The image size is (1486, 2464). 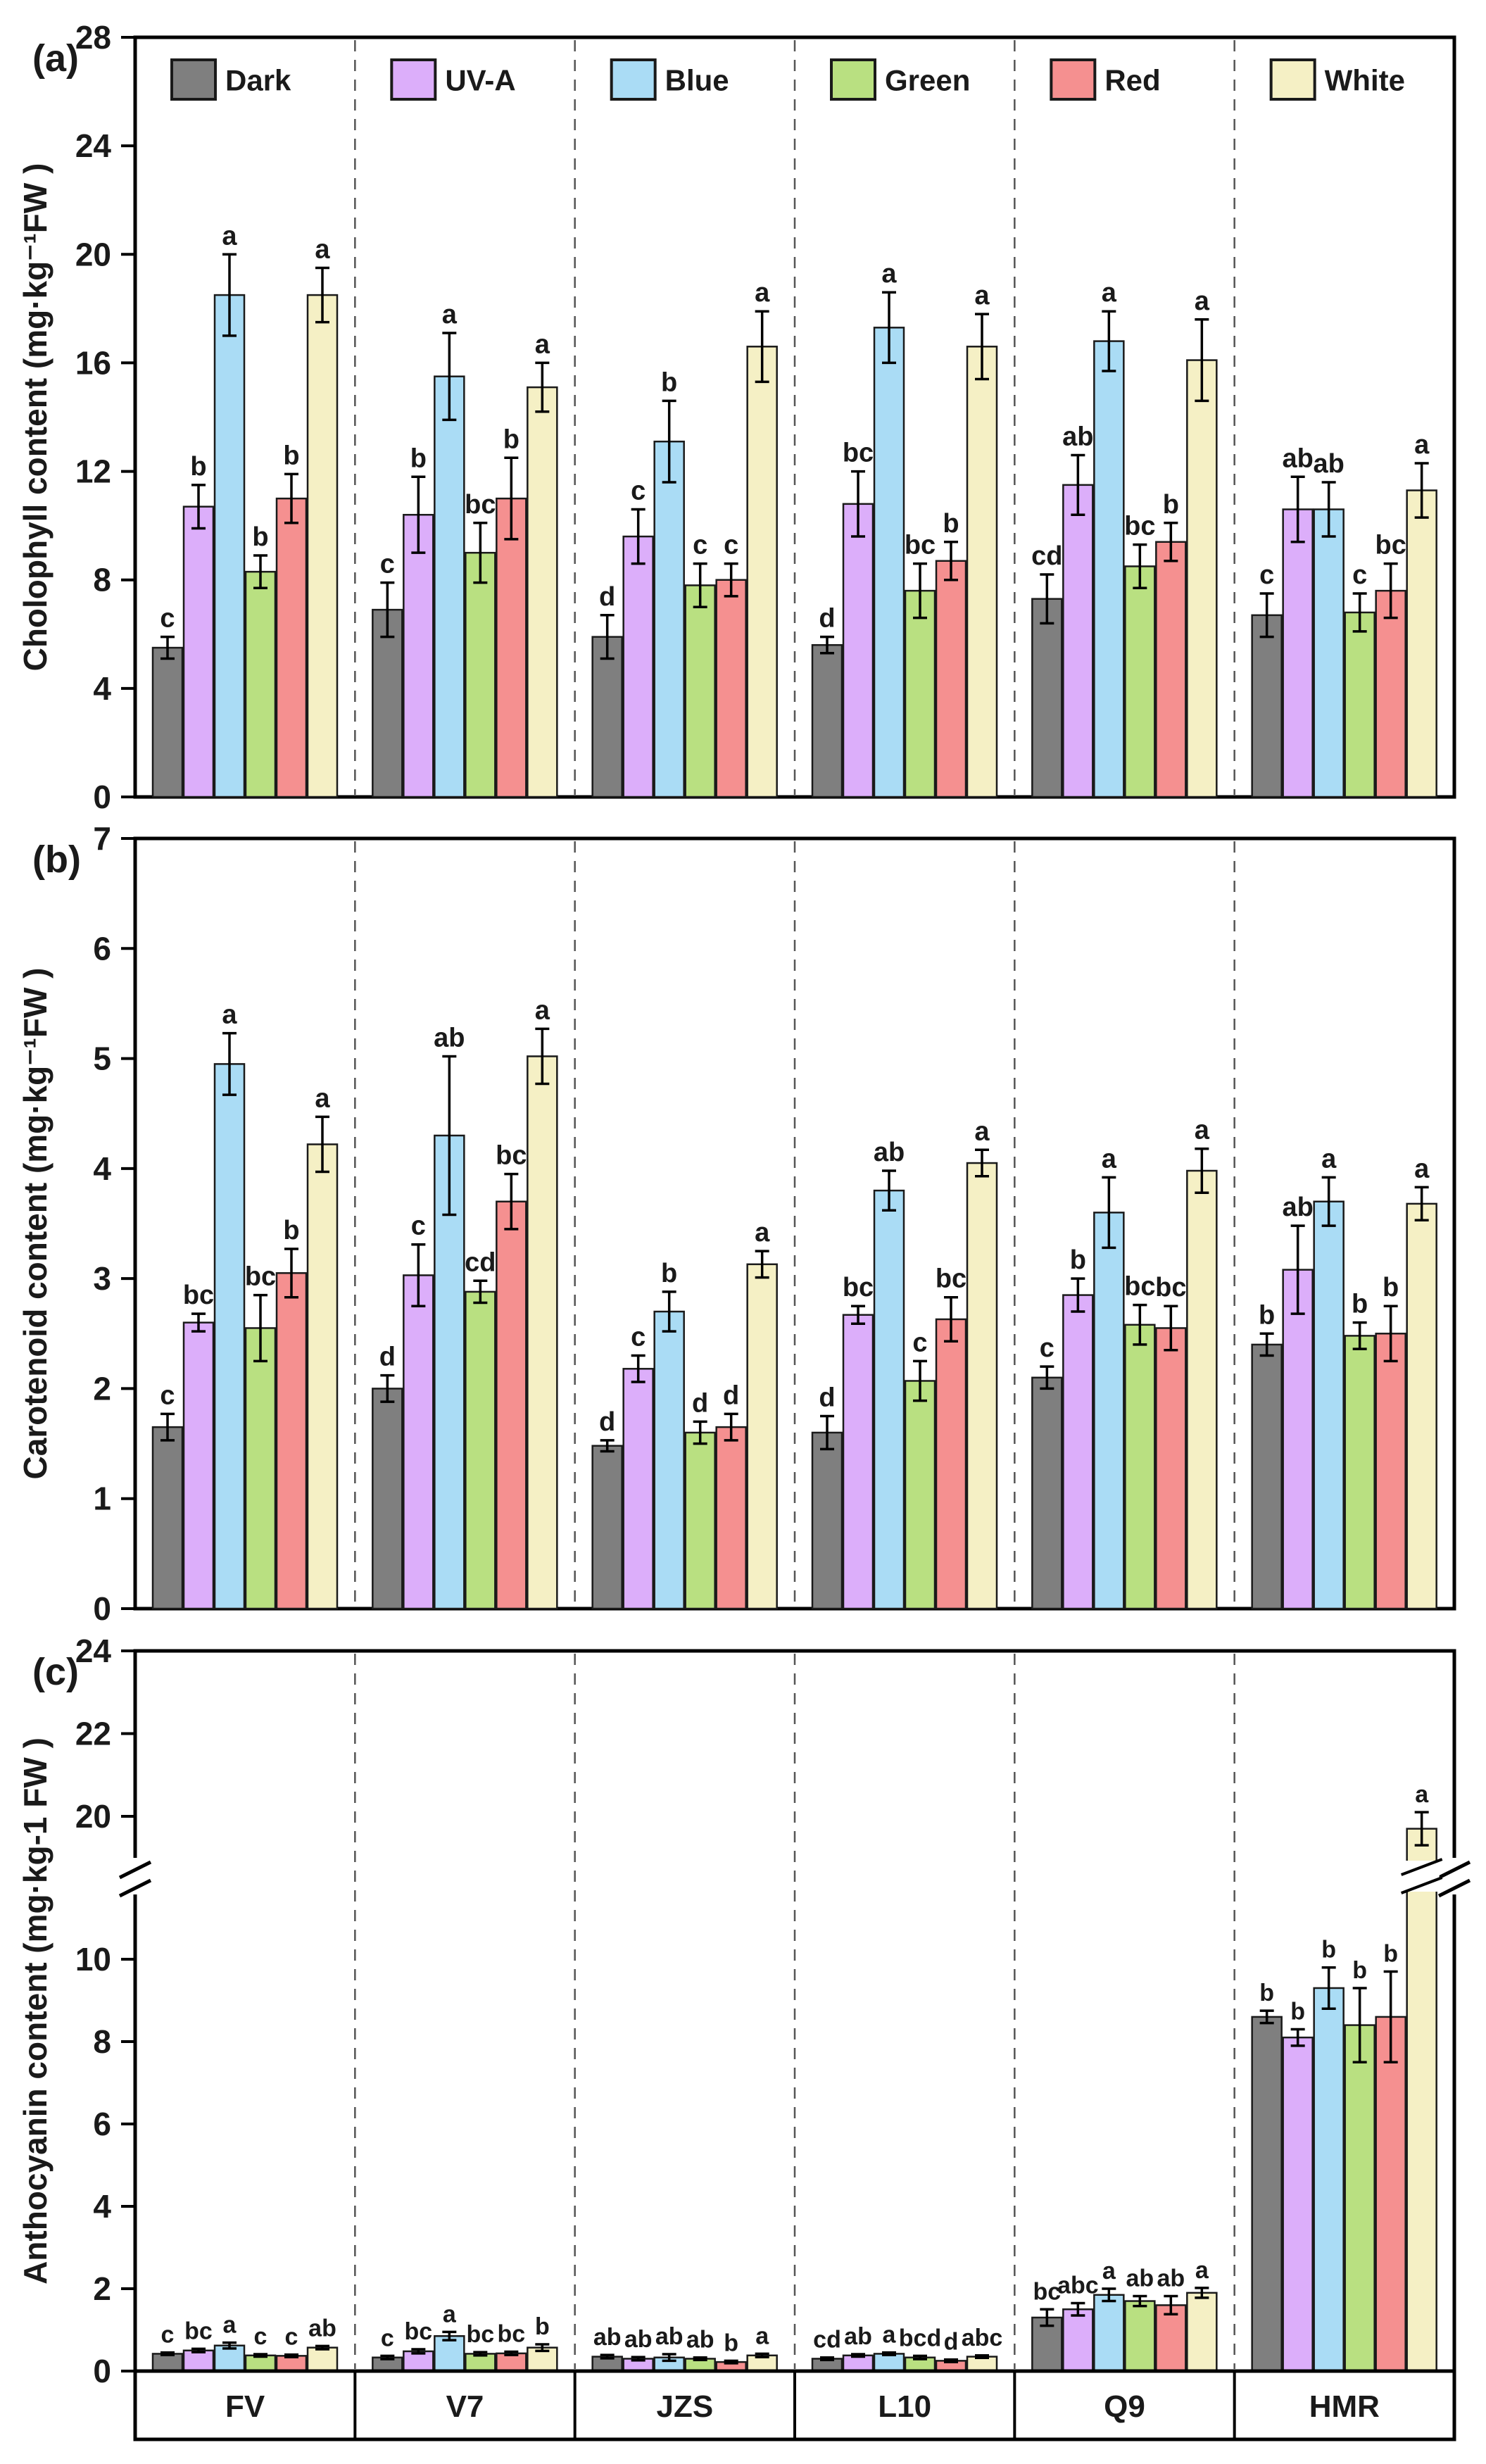 What do you see at coordinates (1421, 1876) in the screenshot?
I see `bar-break-hmr-white` at bounding box center [1421, 1876].